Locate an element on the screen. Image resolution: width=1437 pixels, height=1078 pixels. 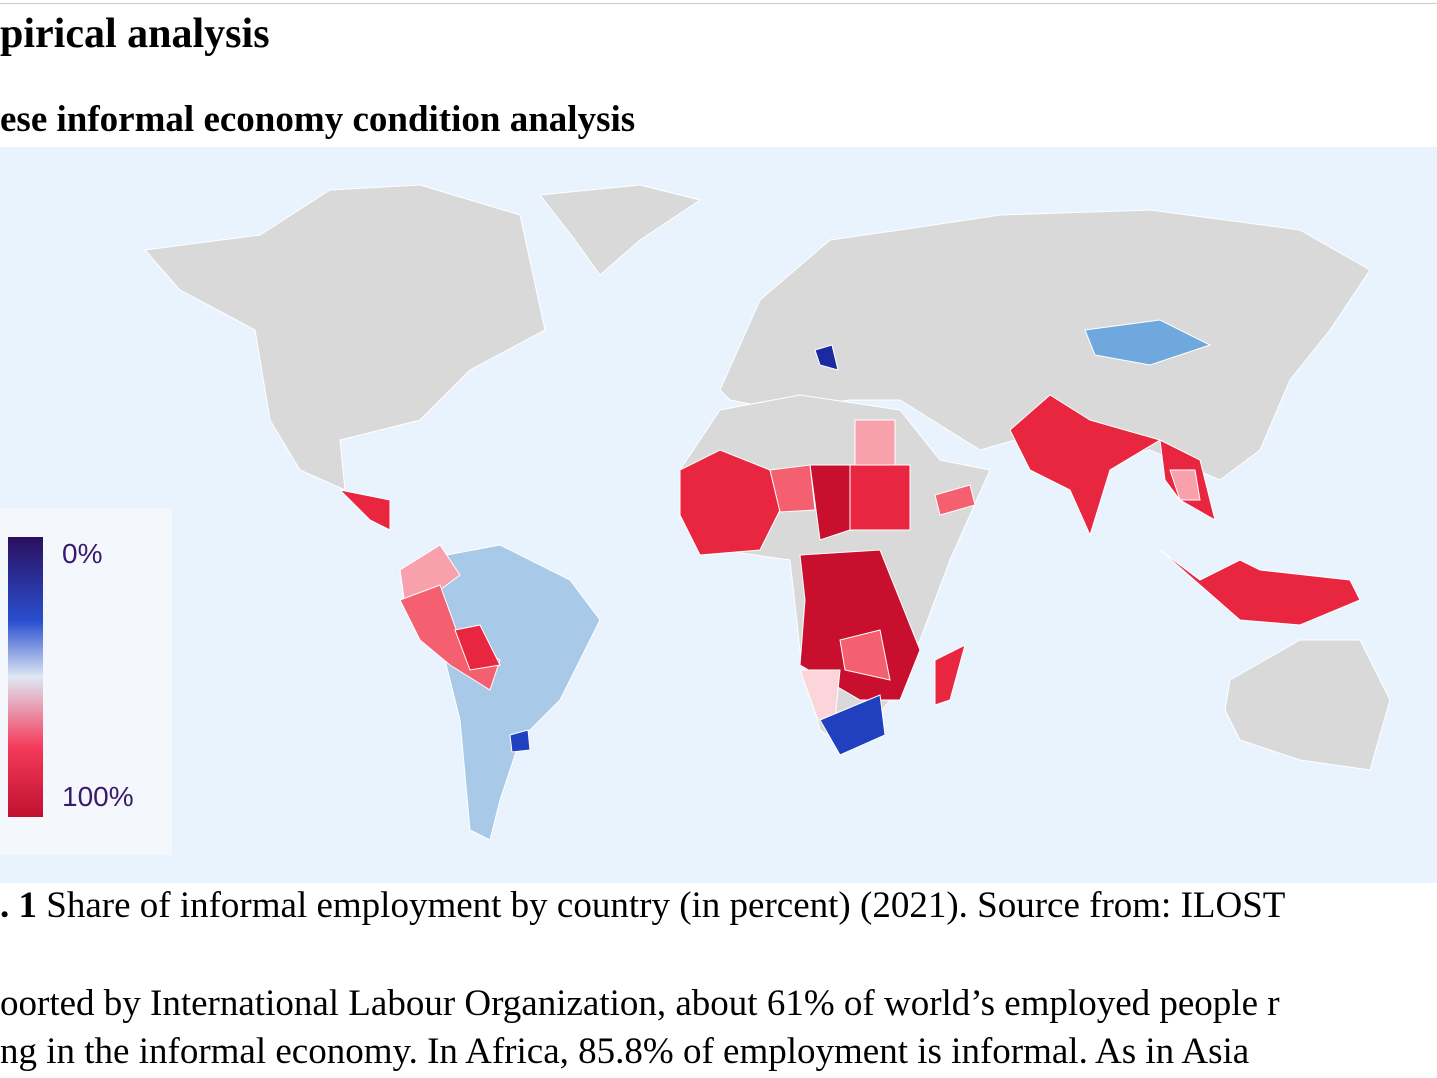
legend-gradient is located at coordinates (25, 677).